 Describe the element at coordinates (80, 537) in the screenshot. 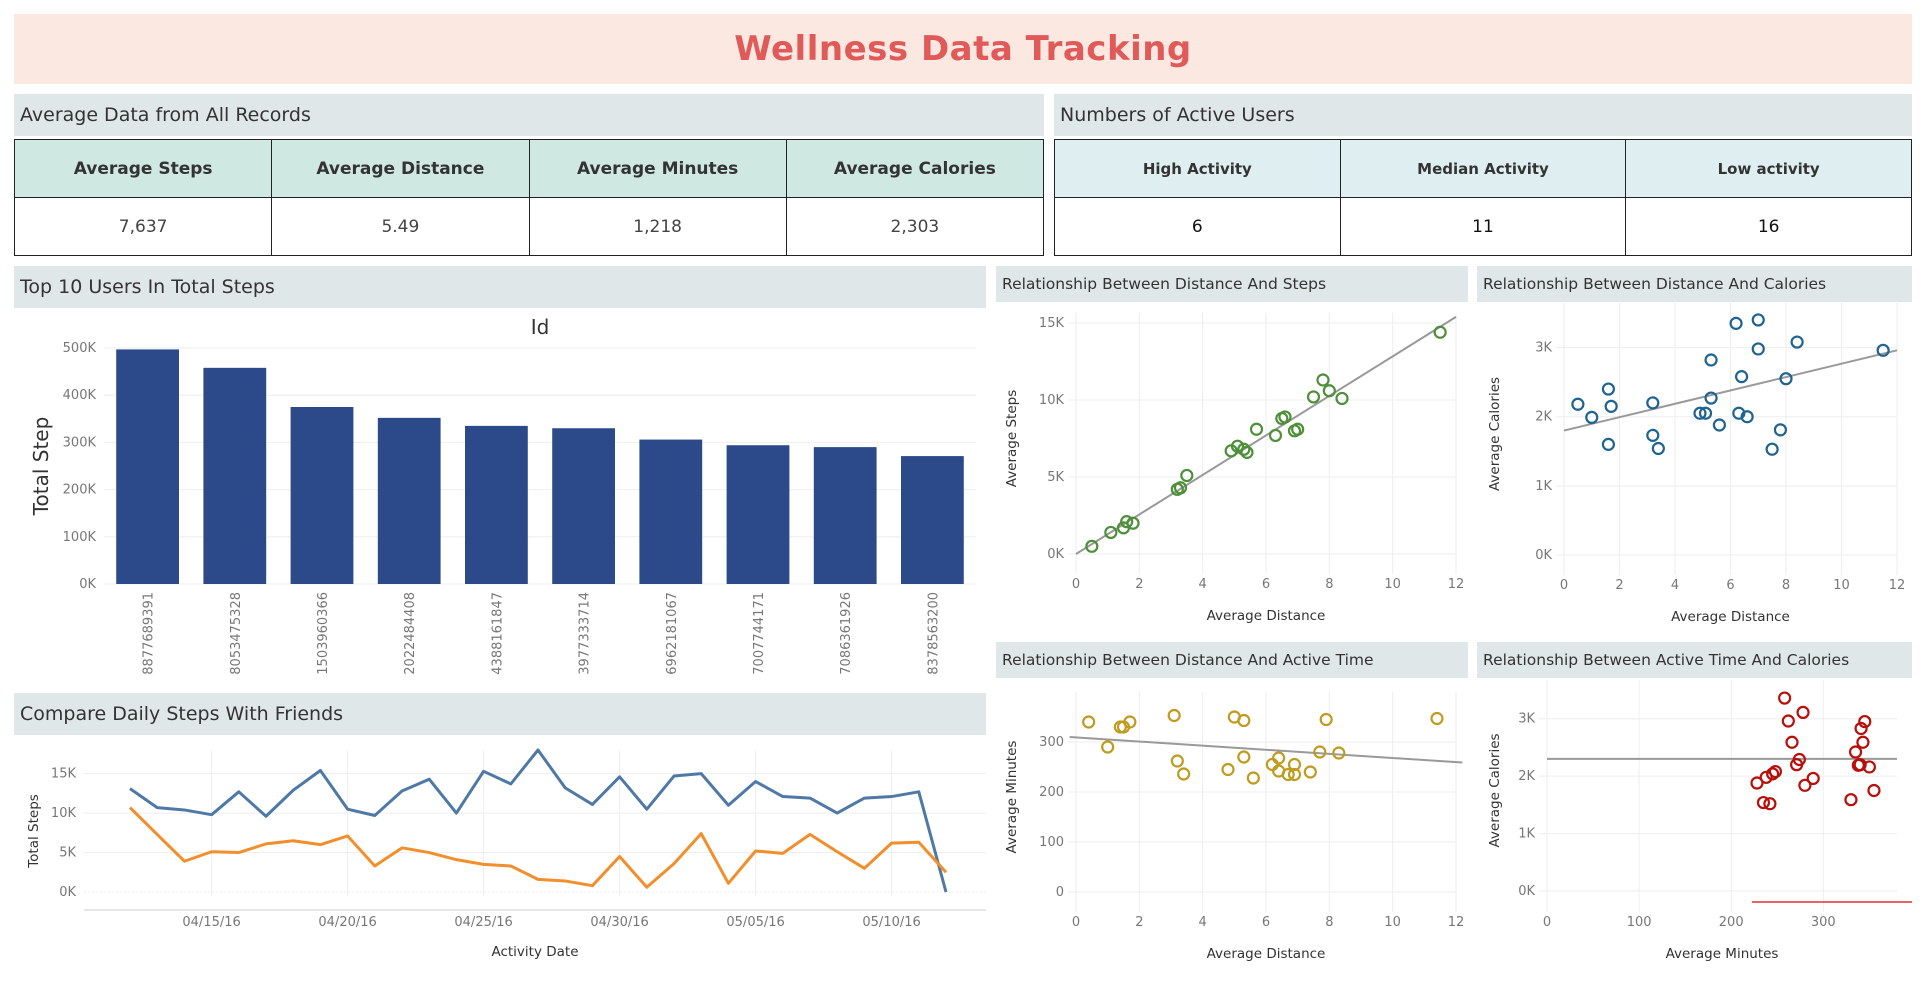

I see `y-tick-label: 100K` at that location.